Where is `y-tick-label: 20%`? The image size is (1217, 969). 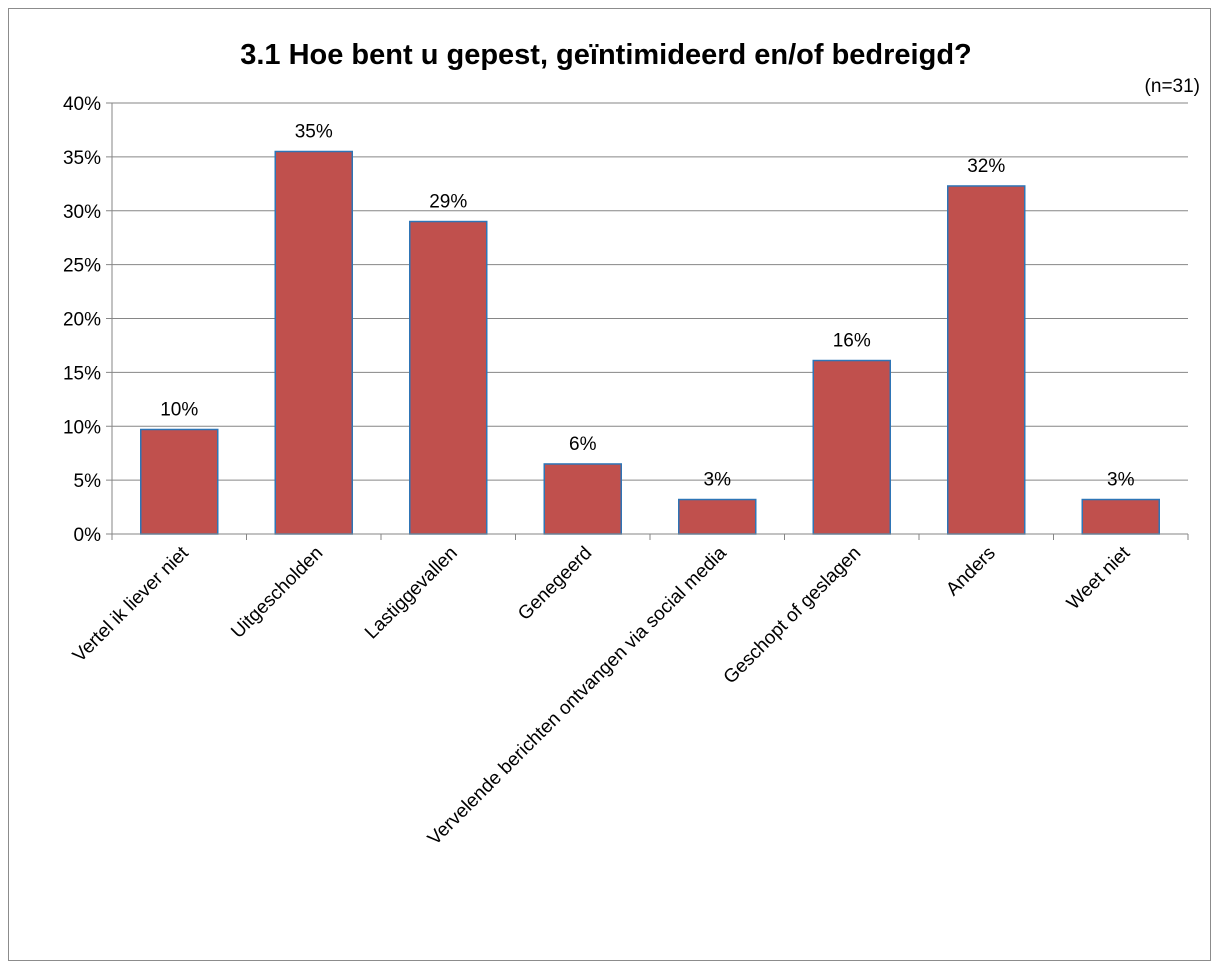 y-tick-label: 20% is located at coordinates (82, 320).